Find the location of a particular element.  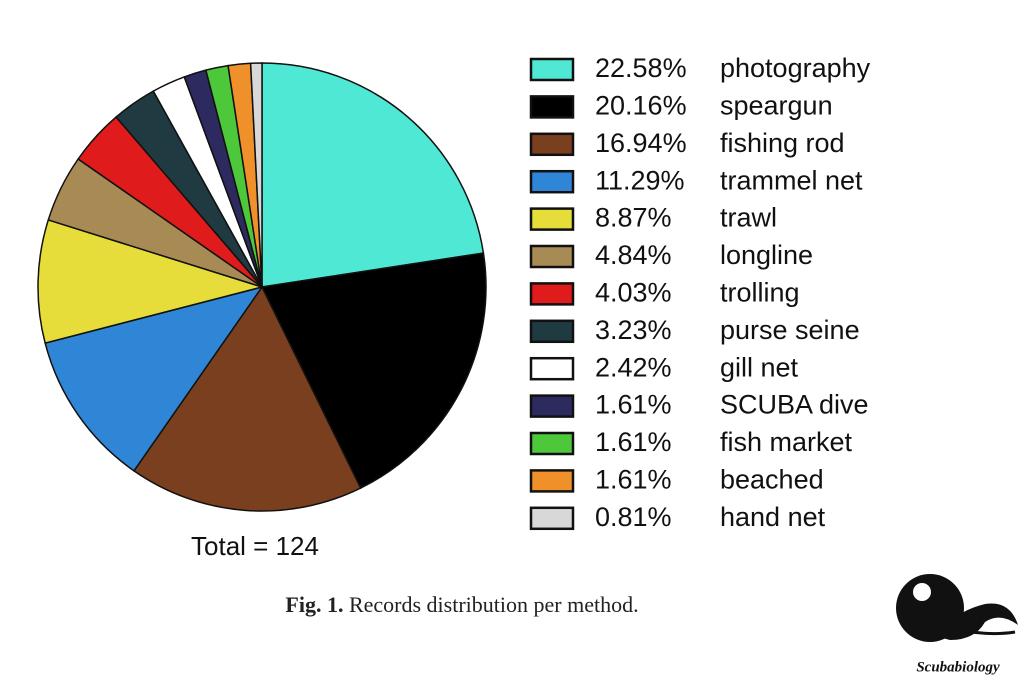

legend-value: 20.16% is located at coordinates (641, 106).